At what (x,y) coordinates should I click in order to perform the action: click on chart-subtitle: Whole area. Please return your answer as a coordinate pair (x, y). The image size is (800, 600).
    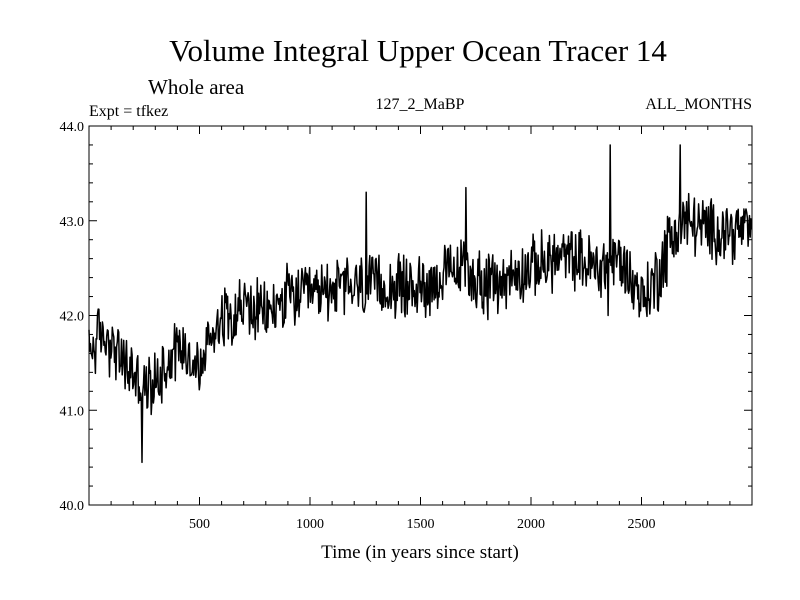
    Looking at the image, I should click on (196, 87).